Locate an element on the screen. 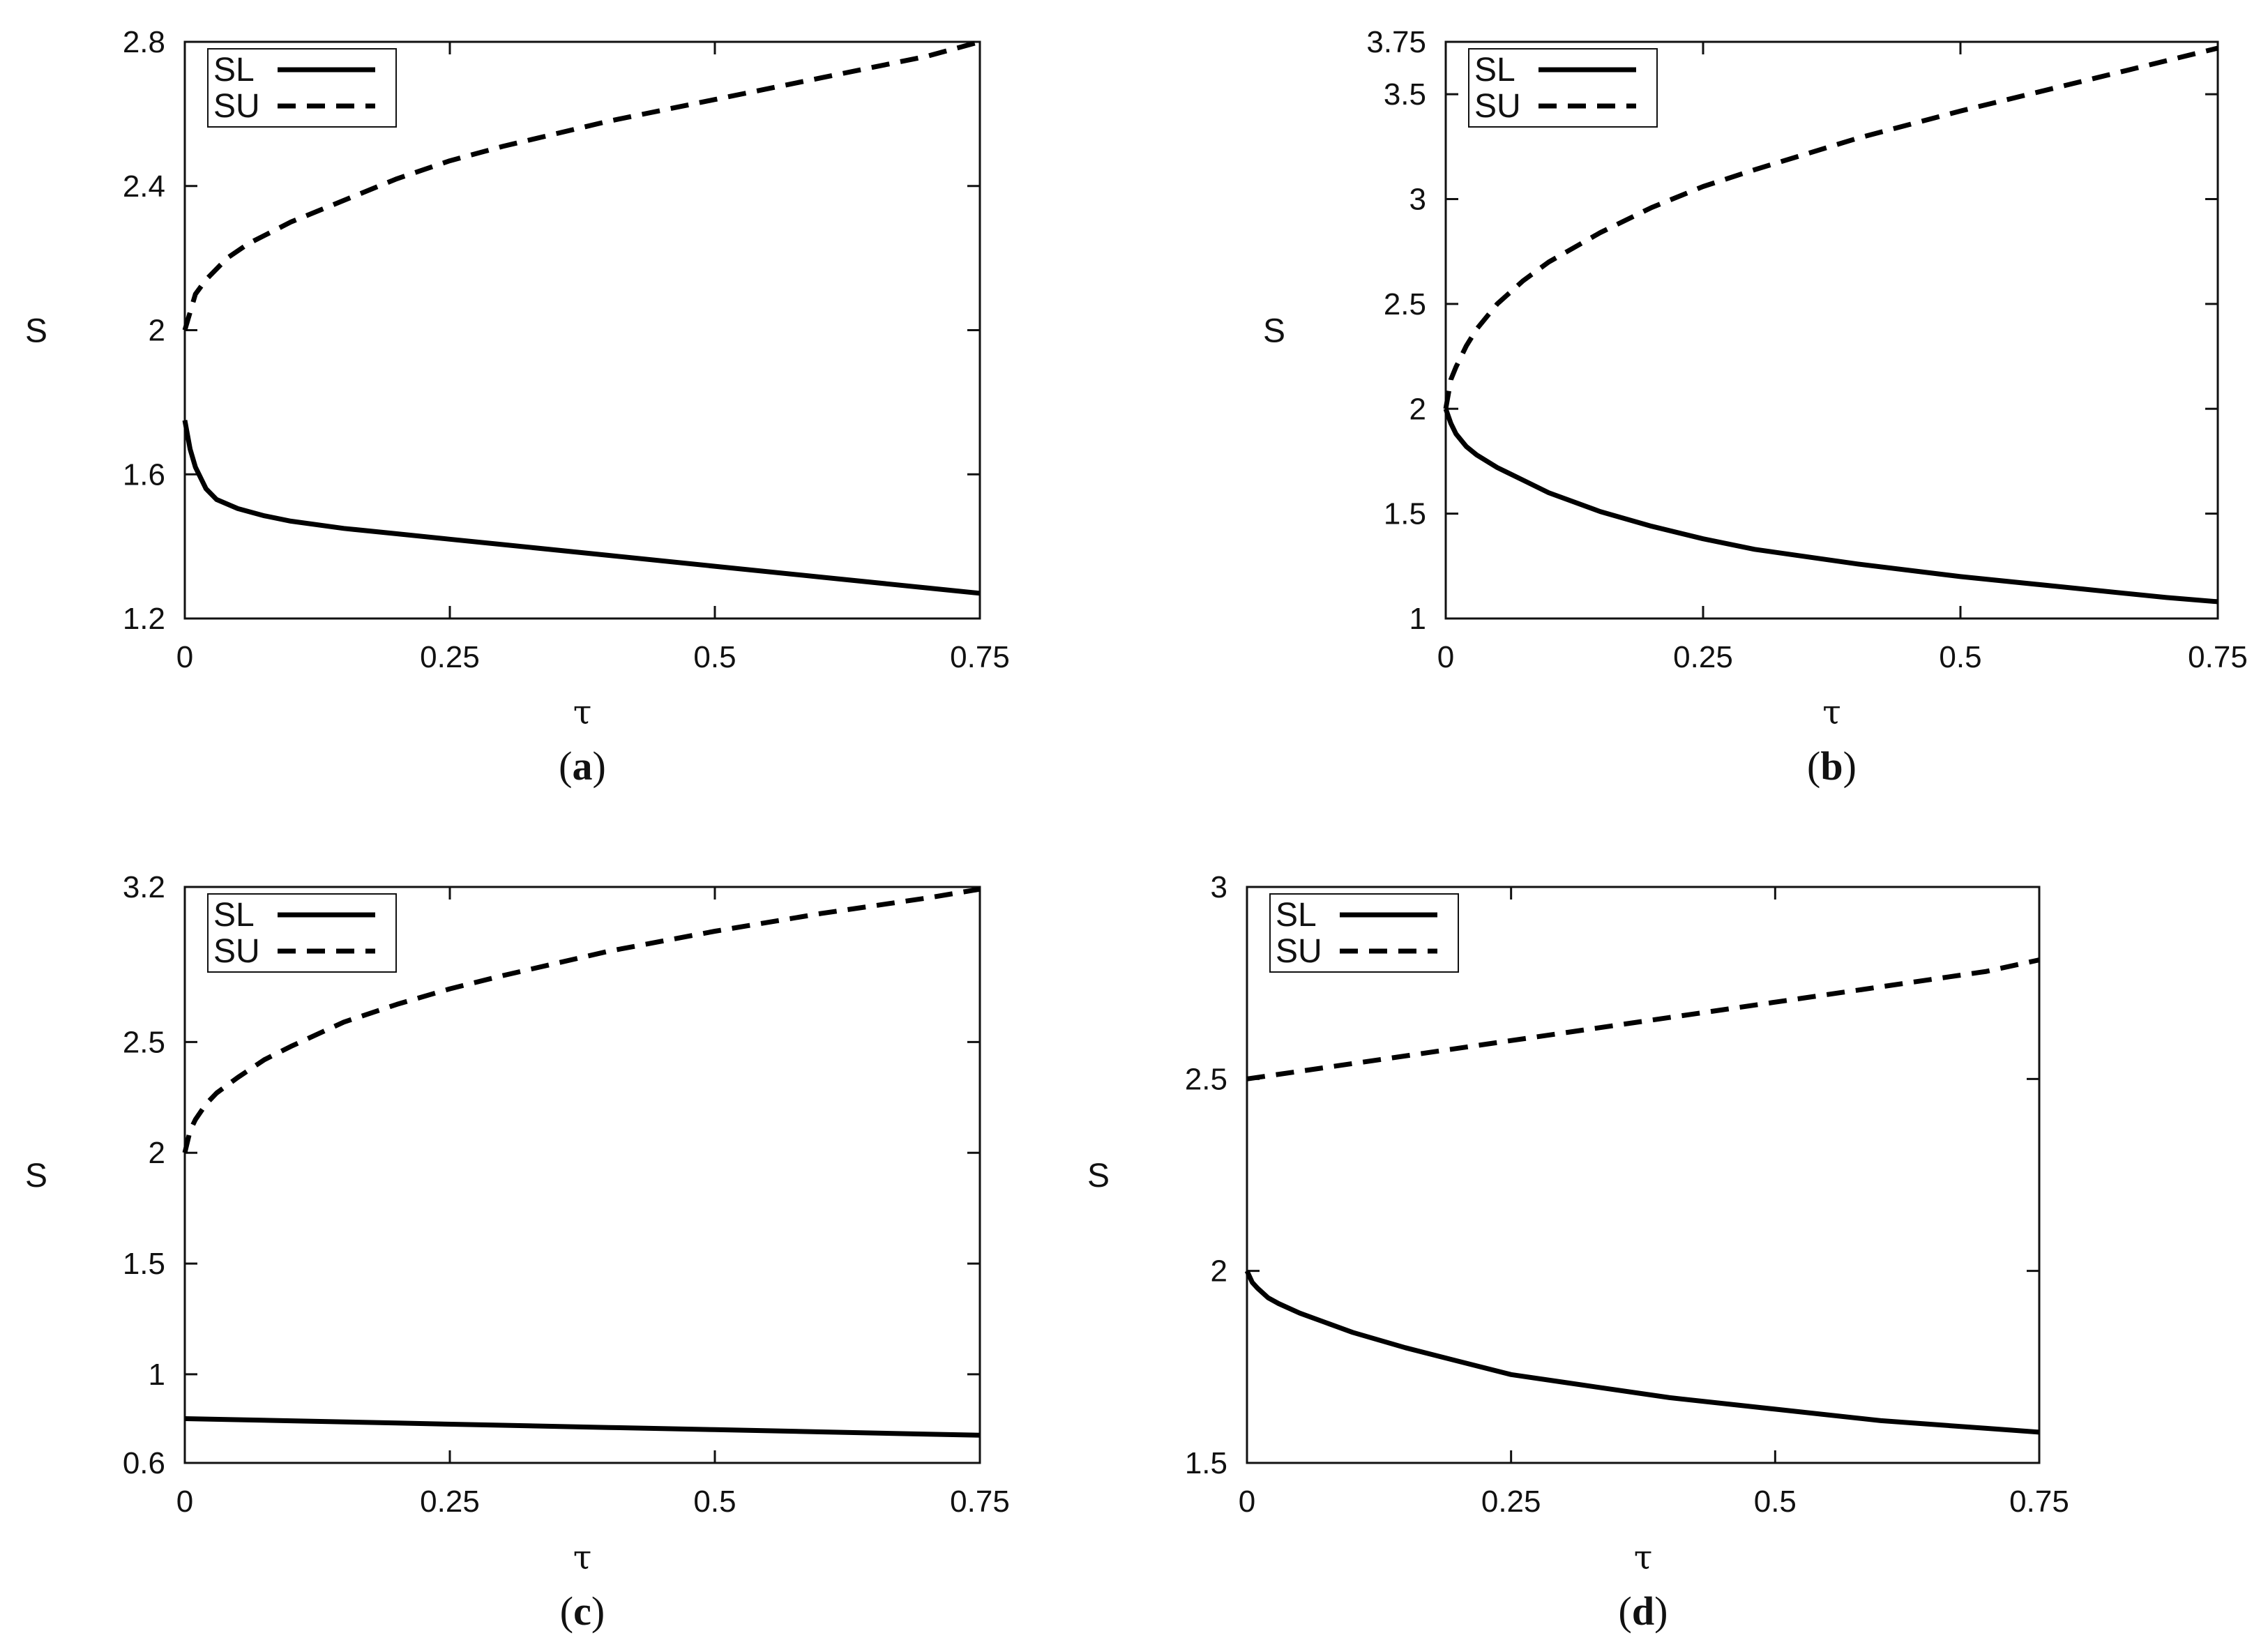 The image size is (2268, 1647). y-tick-label: 0.6 is located at coordinates (144, 1463).